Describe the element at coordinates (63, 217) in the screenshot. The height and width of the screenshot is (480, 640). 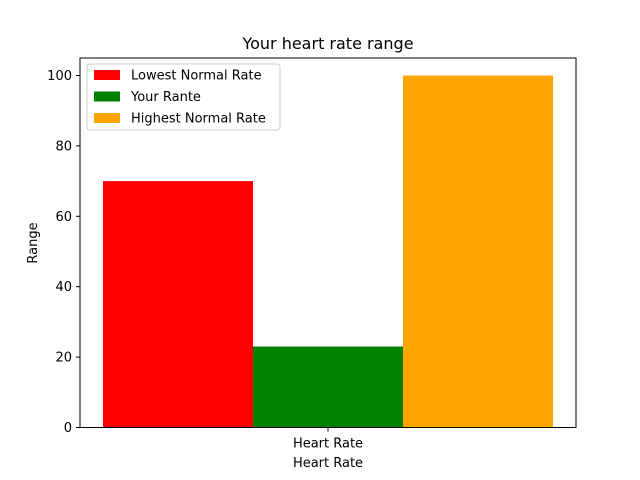
I see `y-tick-label: 60` at that location.